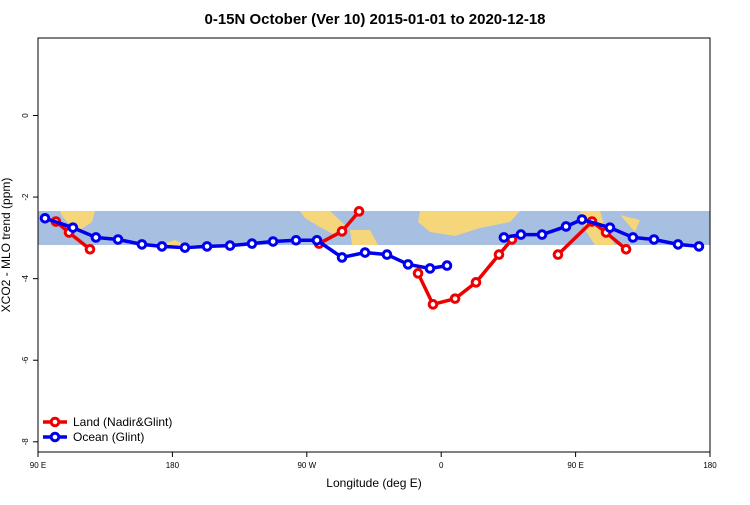 This screenshot has height=505, width=750. I want to click on y-tick-label: -2, so click(25, 197).